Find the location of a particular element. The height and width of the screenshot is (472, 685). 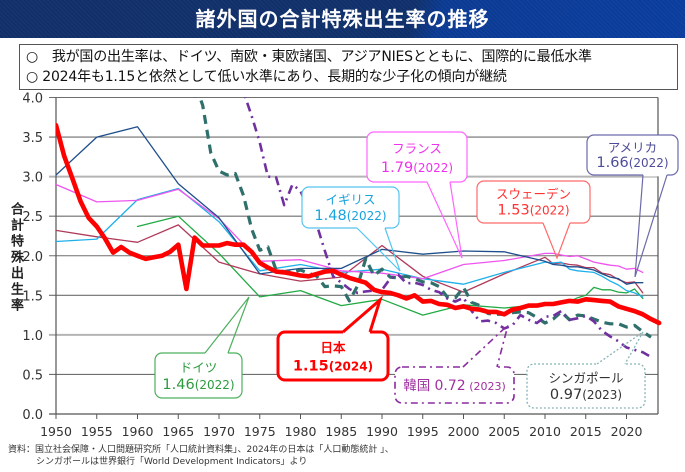

x-tick-label: 1990 is located at coordinates (382, 431).